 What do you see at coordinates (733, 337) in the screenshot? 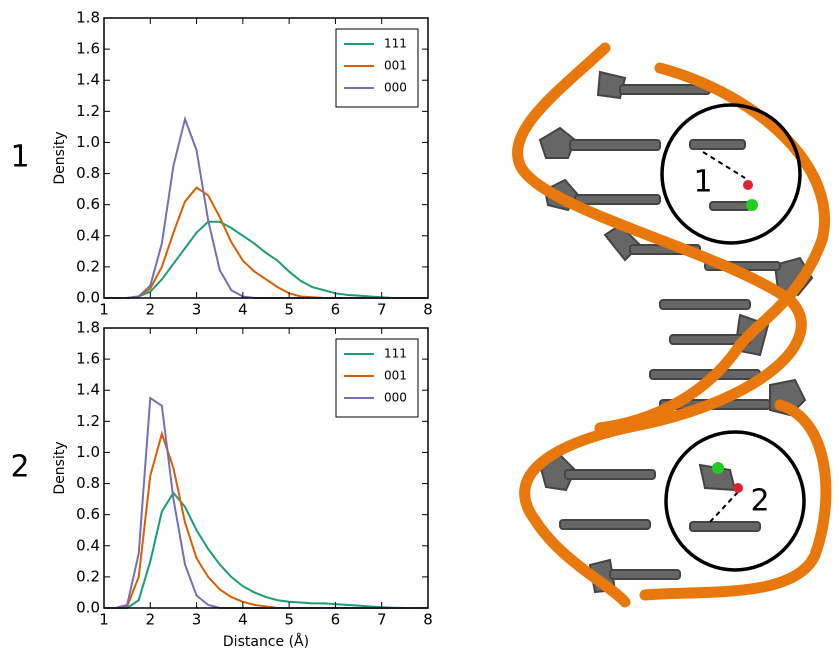
I see `highlight-circles` at bounding box center [733, 337].